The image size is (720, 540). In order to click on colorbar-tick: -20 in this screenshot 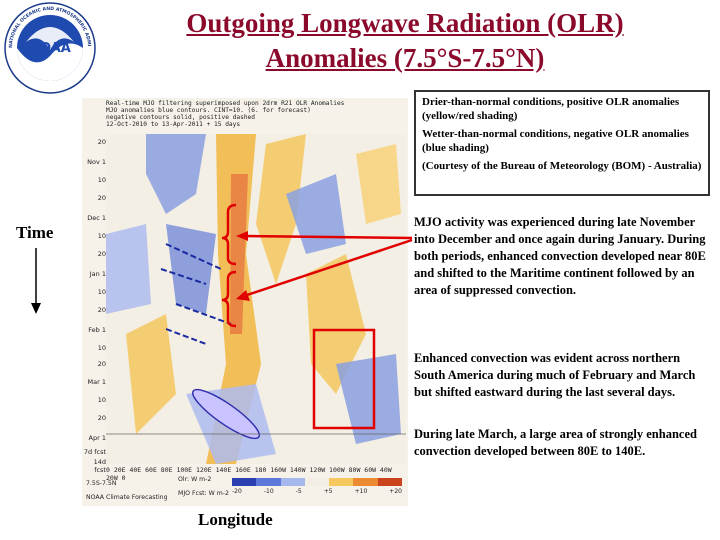, I will do `click(237, 491)`.